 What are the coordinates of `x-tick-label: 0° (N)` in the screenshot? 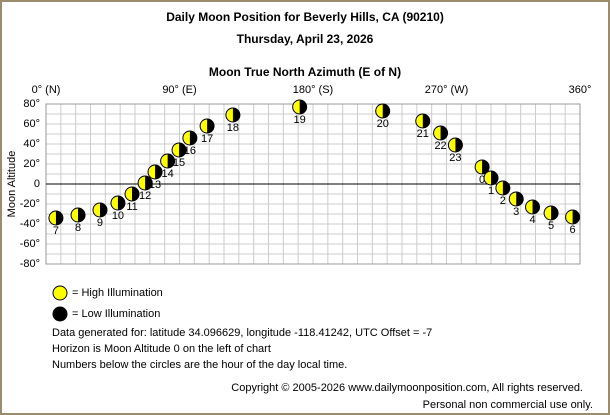 It's located at (46, 90).